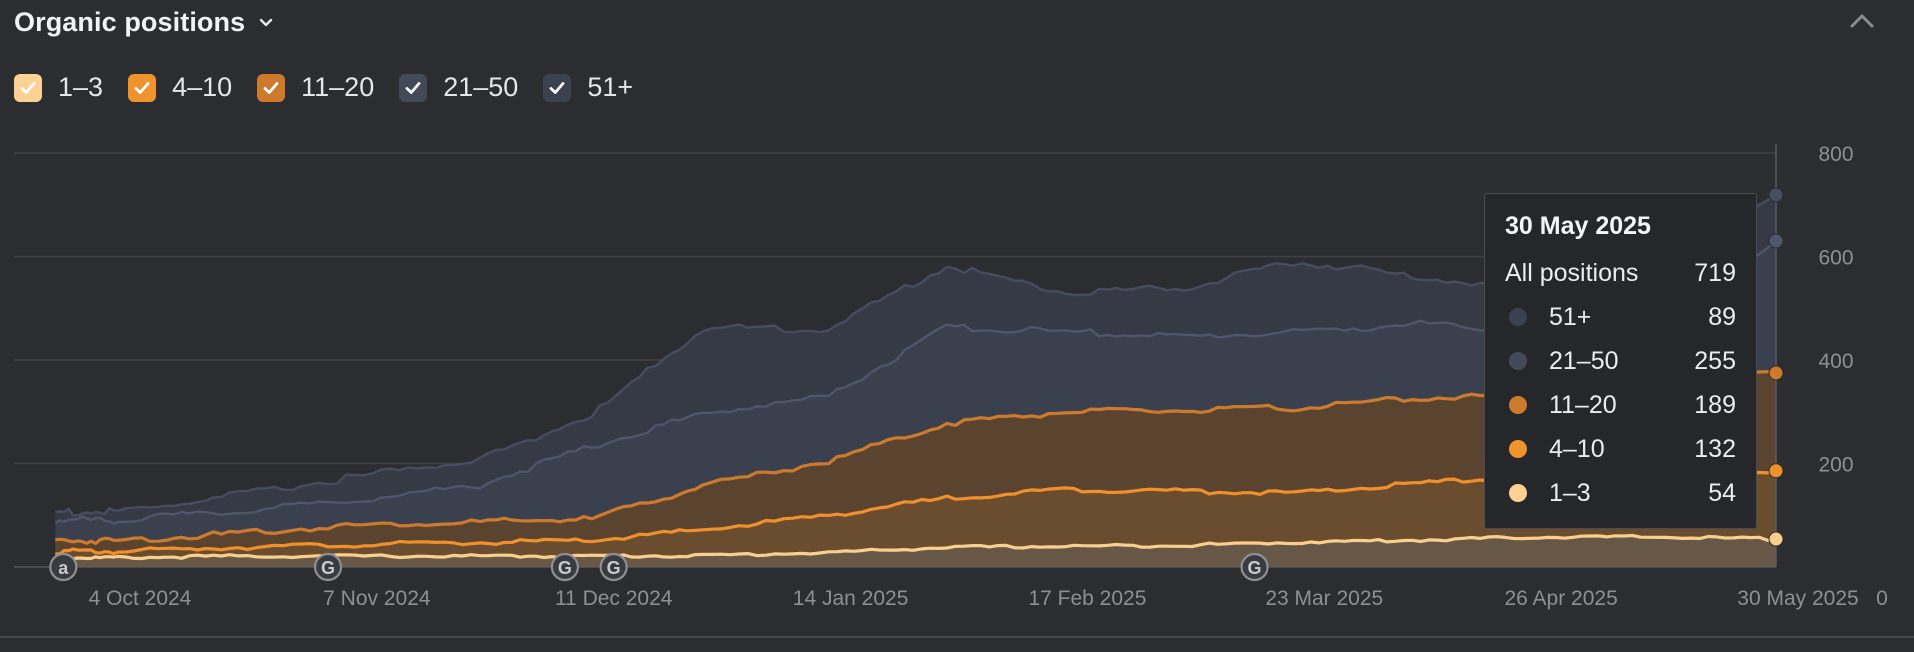 The height and width of the screenshot is (652, 1914). What do you see at coordinates (1578, 226) in the screenshot?
I see `tooltip-date: 30 May 2025` at bounding box center [1578, 226].